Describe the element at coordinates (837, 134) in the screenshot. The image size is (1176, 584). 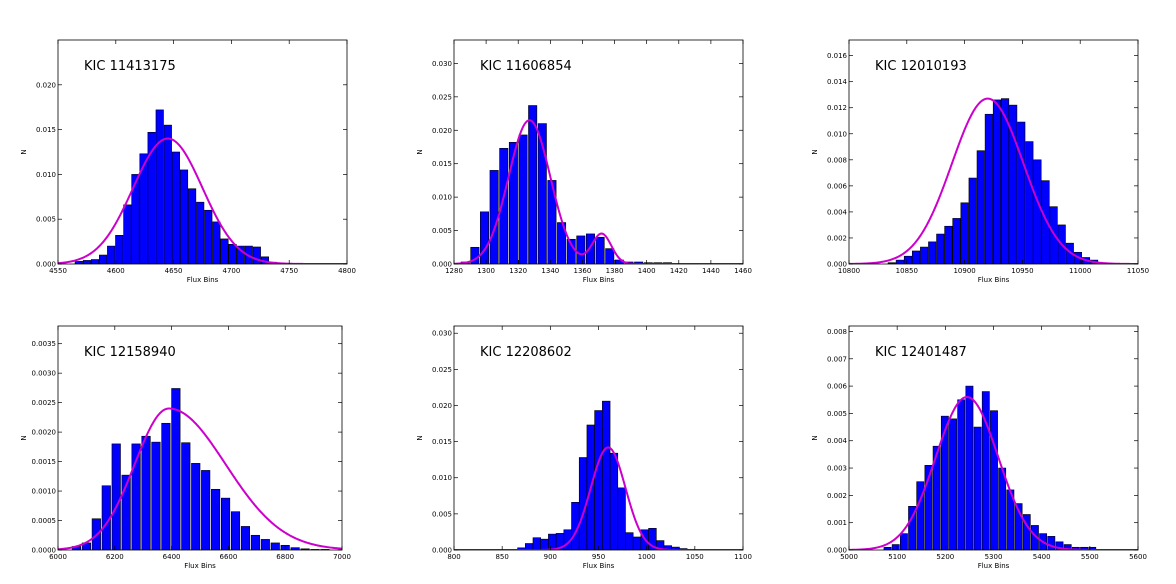
I see `y-tick-label: 0.010` at that location.